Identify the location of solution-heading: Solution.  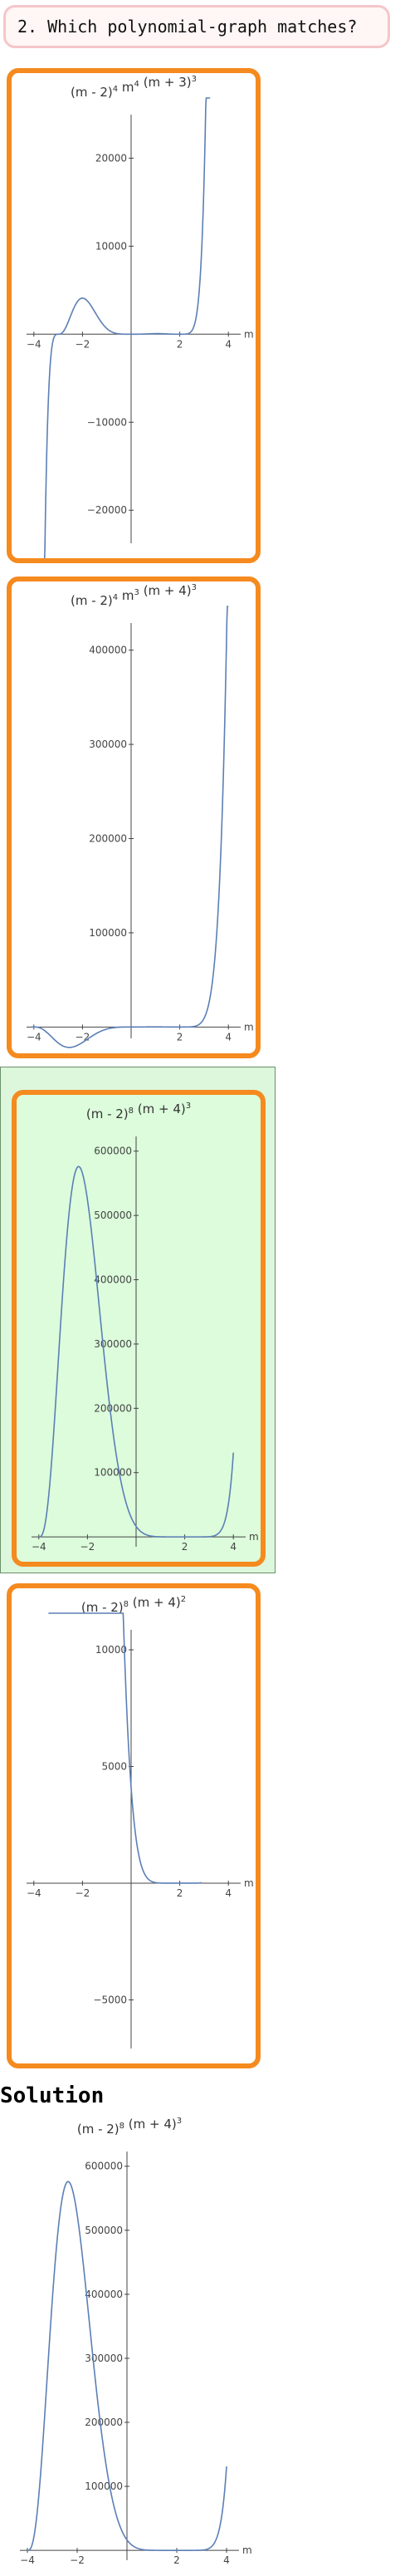
(53, 2095).